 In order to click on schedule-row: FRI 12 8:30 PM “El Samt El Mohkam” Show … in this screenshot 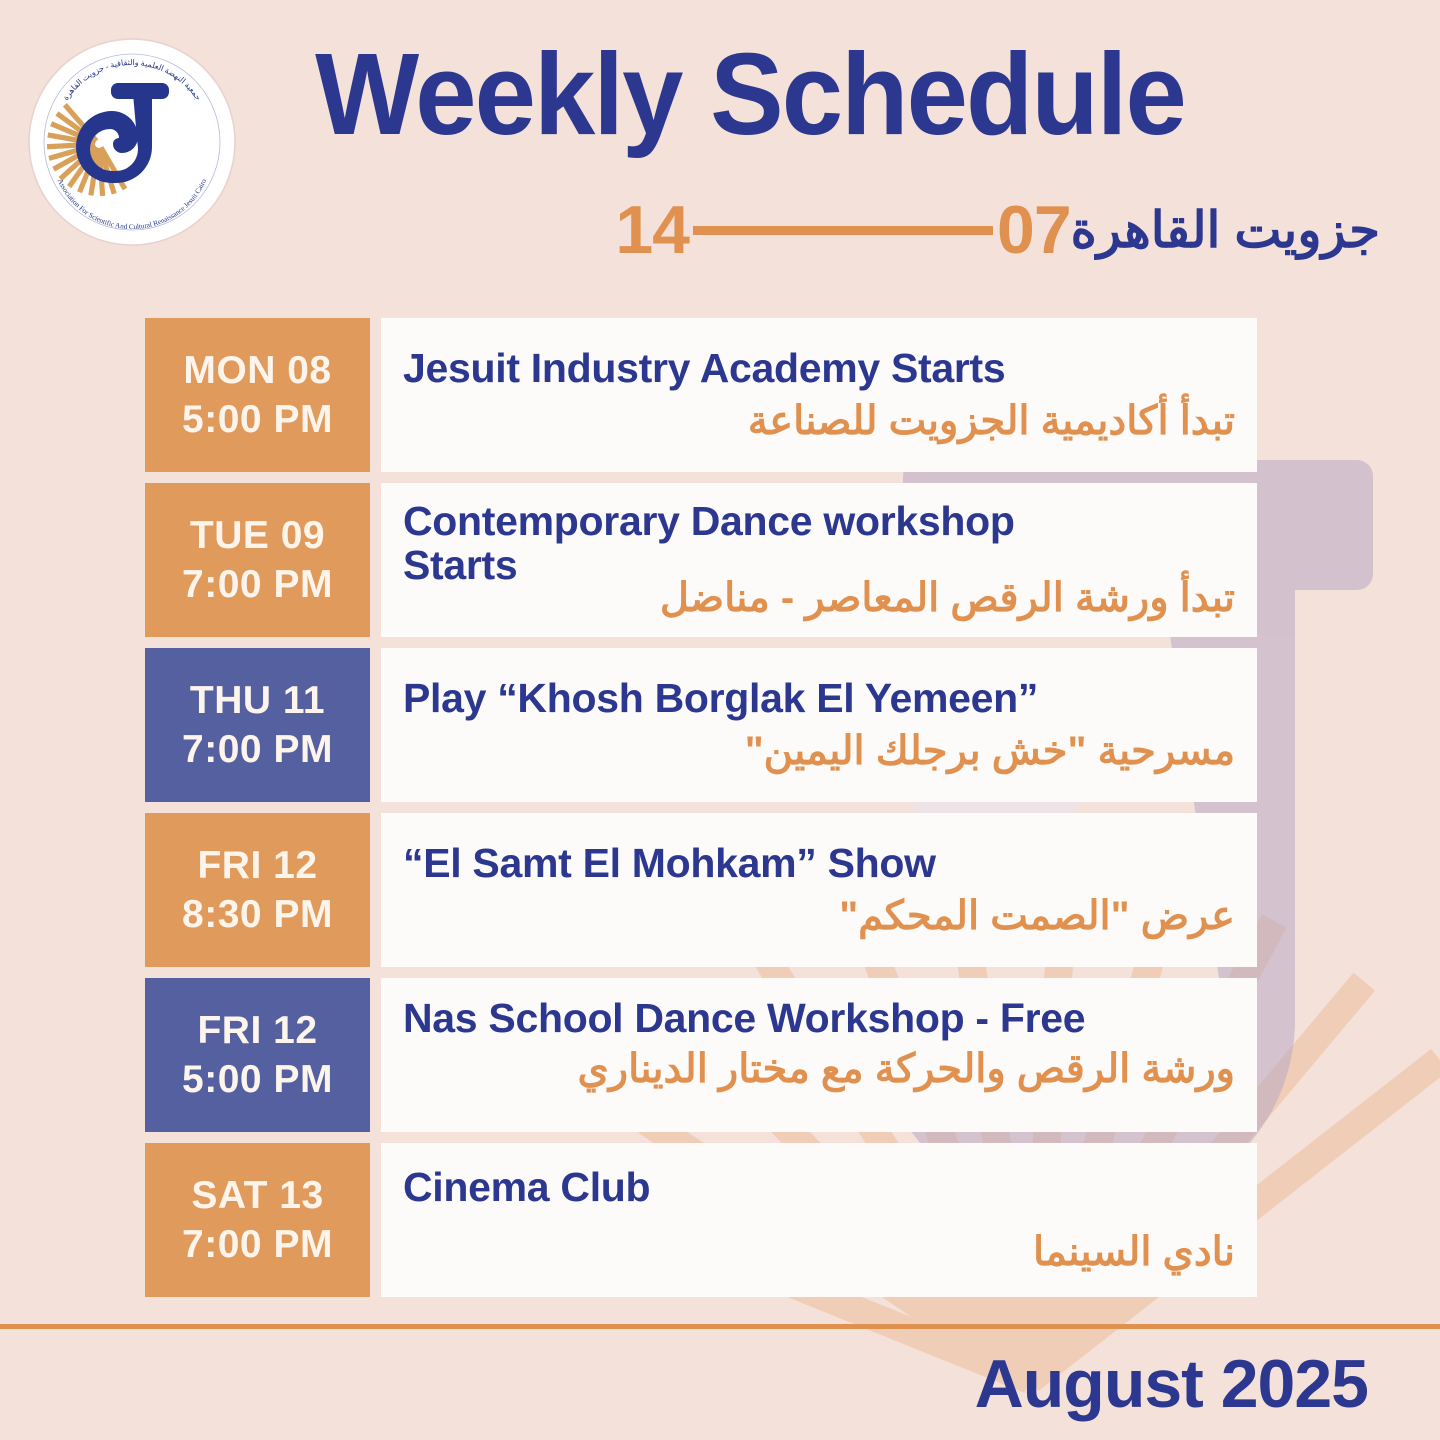, I will do `click(701, 890)`.